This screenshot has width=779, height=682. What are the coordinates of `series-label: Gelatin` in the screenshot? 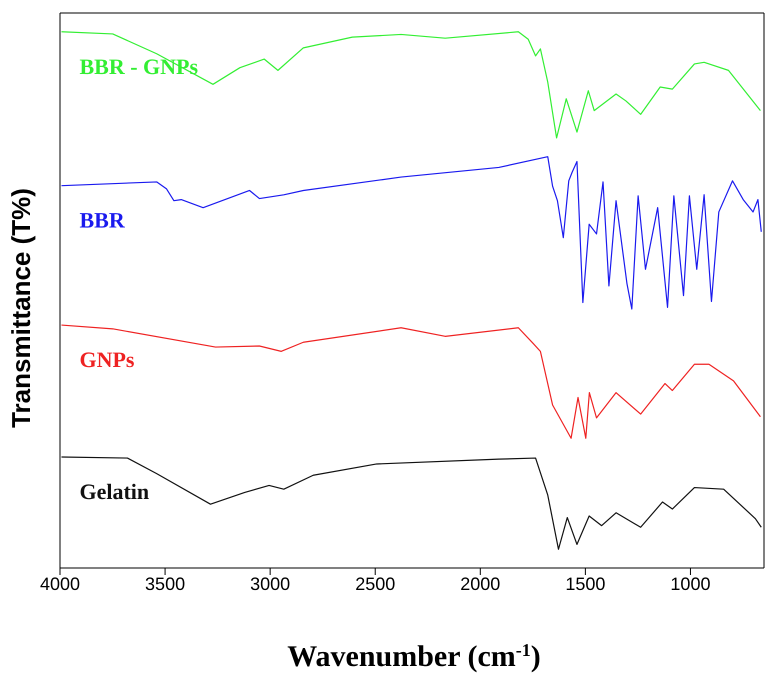 It's located at (114, 491).